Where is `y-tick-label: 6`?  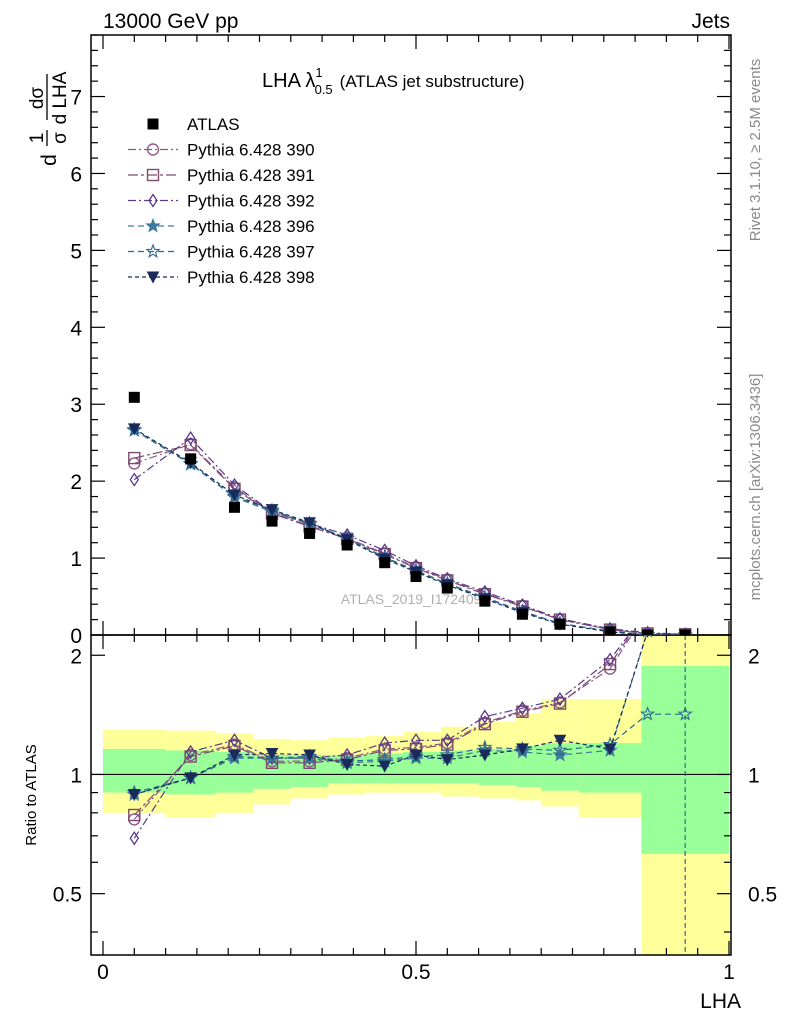
y-tick-label: 6 is located at coordinates (76, 174).